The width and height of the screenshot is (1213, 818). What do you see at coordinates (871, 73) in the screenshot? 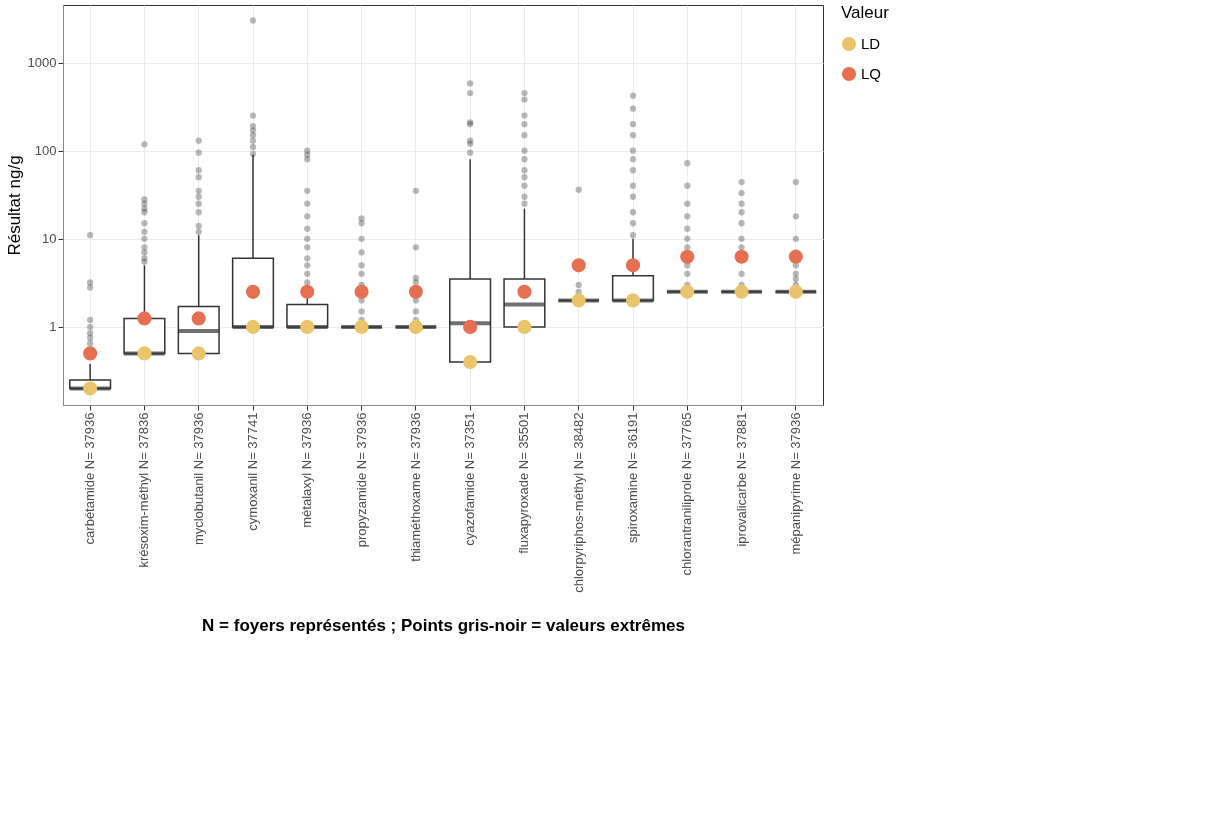
I see `legend-label: LQ` at bounding box center [871, 73].